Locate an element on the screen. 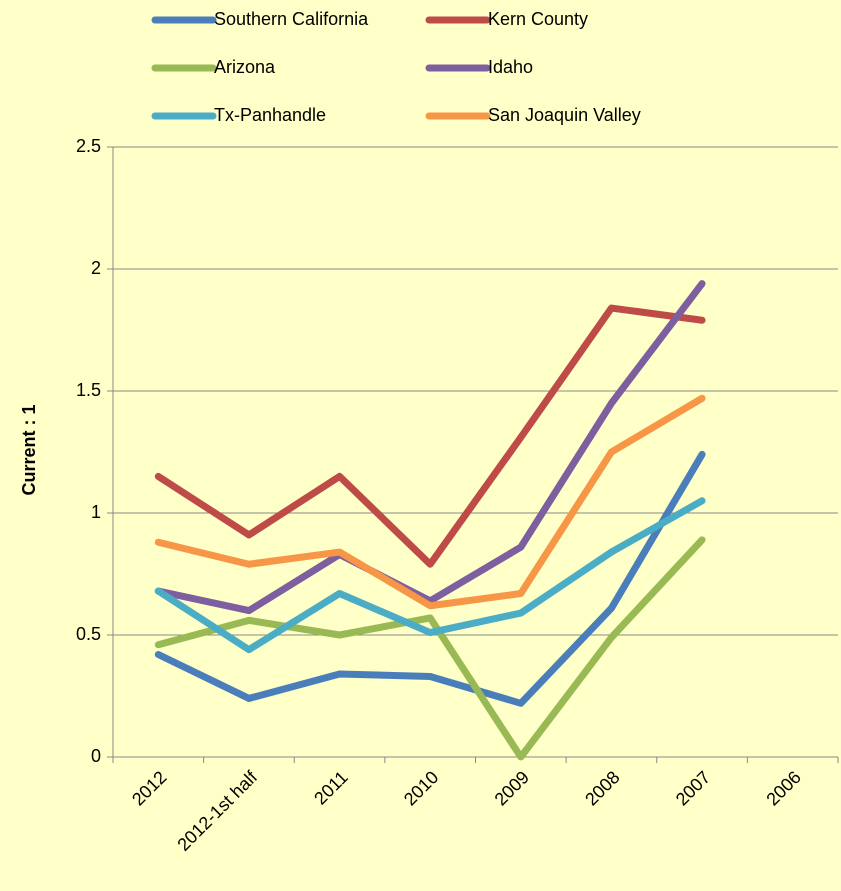 The image size is (841, 891). x-tick-label: 2007 is located at coordinates (693, 788).